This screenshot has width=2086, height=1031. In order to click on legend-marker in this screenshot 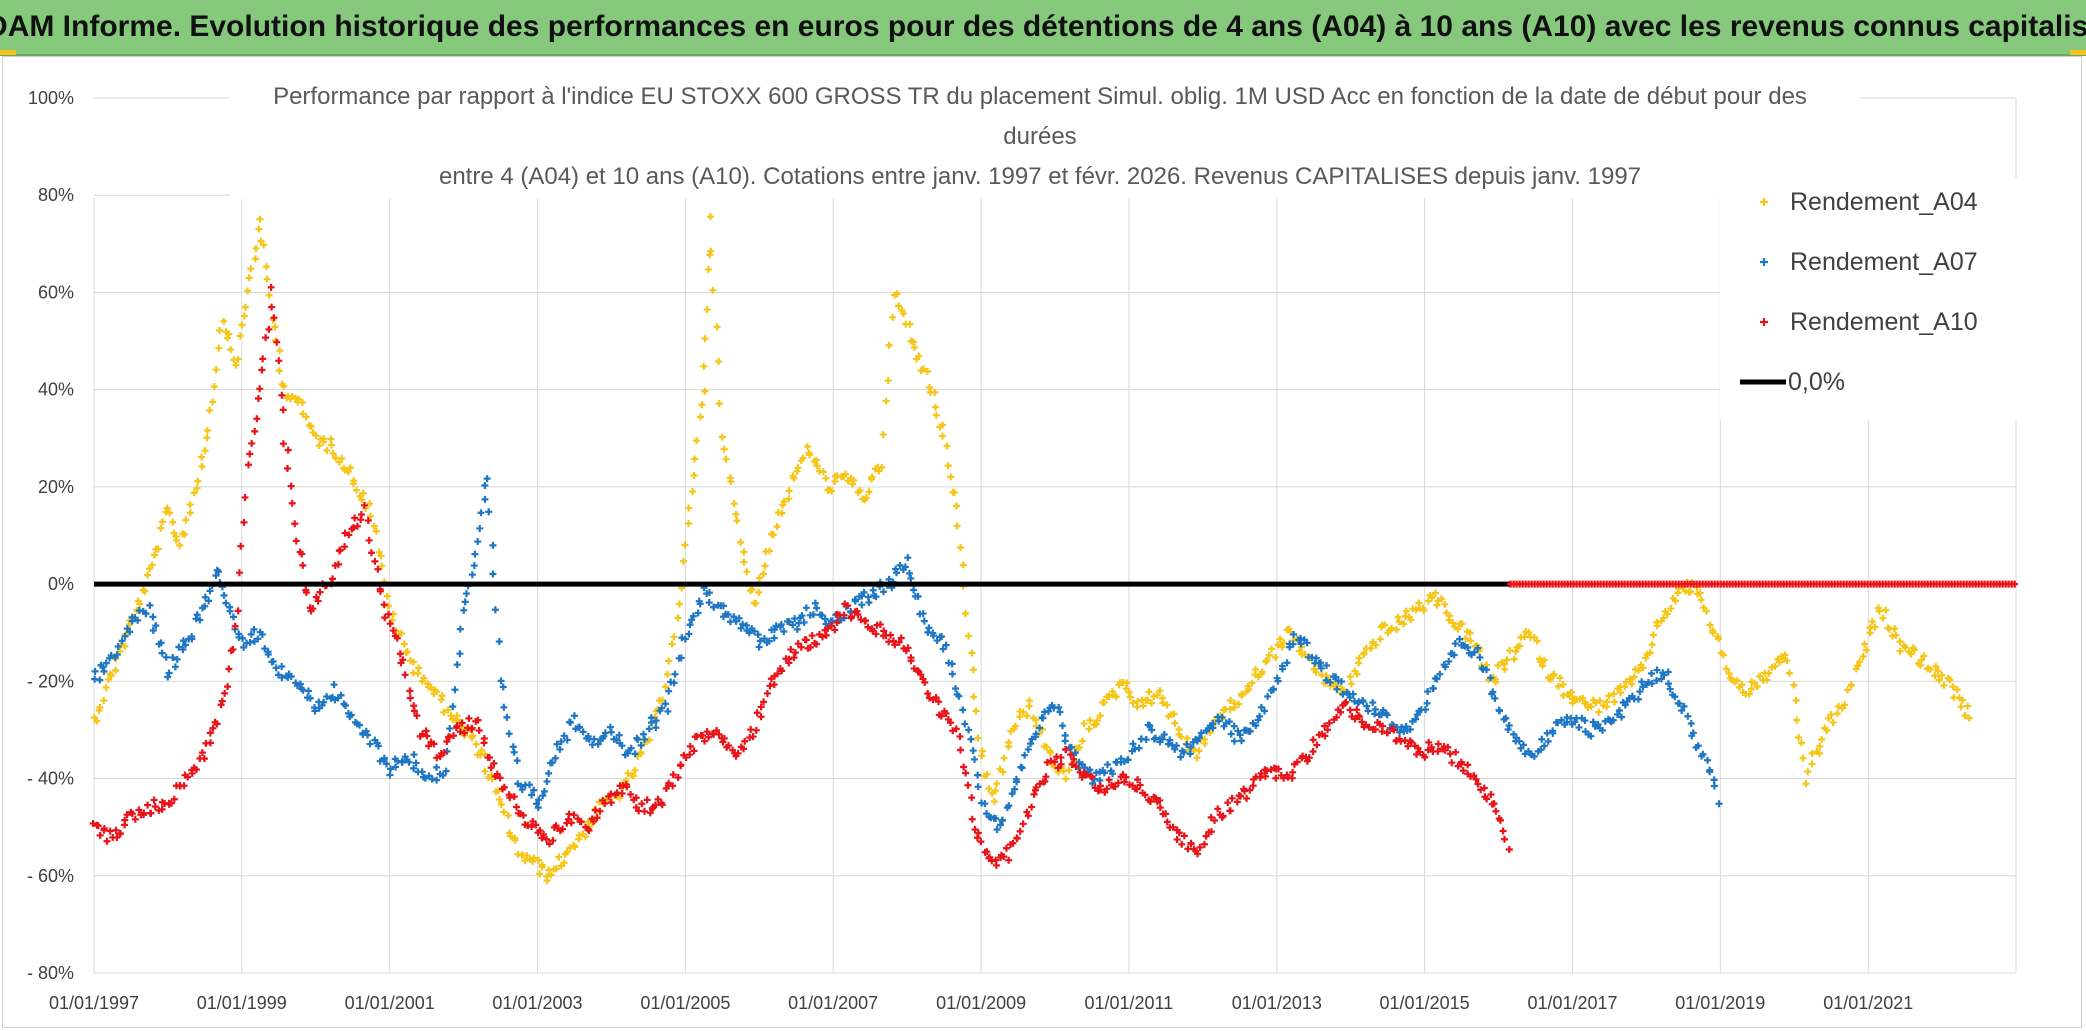, I will do `click(1764, 262)`.